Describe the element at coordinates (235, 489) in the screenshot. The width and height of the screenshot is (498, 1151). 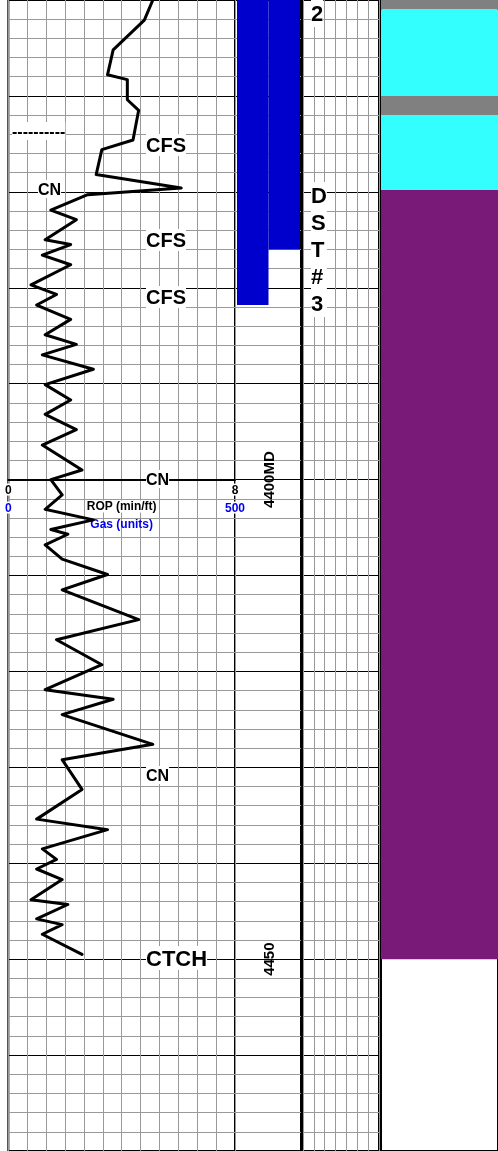
I see `x-tick-label: 8` at that location.